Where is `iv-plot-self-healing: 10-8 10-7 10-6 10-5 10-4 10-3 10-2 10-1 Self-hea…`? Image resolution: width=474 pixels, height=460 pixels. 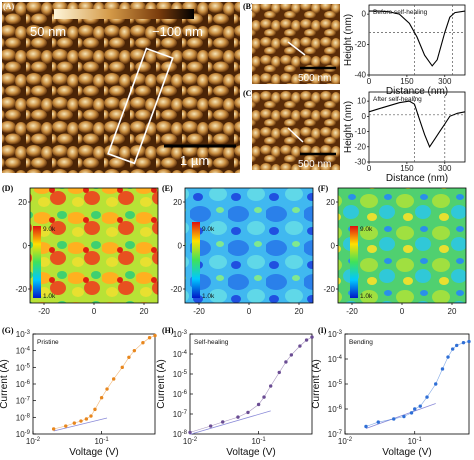
iv-plot-self-healing: 10-8 10-7 10-6 10-5 10-4 10-3 10-2 10-1 Self-hea… is located at coordinates (235, 394).